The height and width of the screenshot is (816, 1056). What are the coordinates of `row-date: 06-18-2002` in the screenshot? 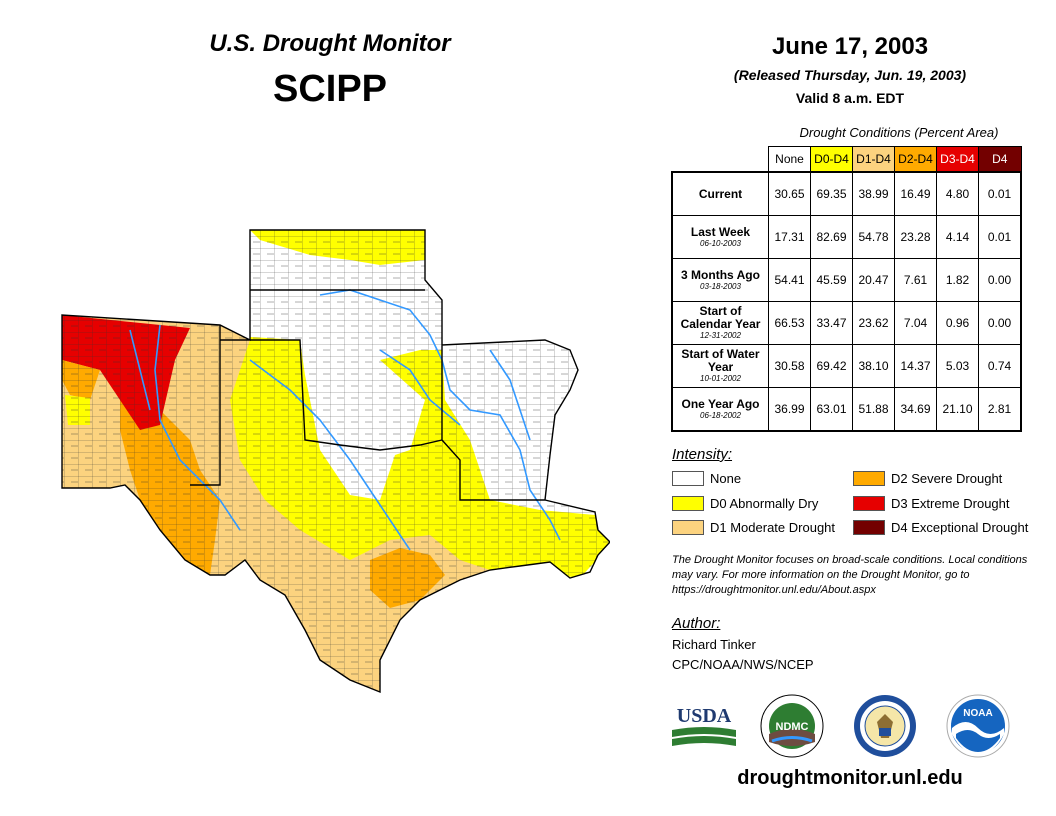 It's located at (720, 415).